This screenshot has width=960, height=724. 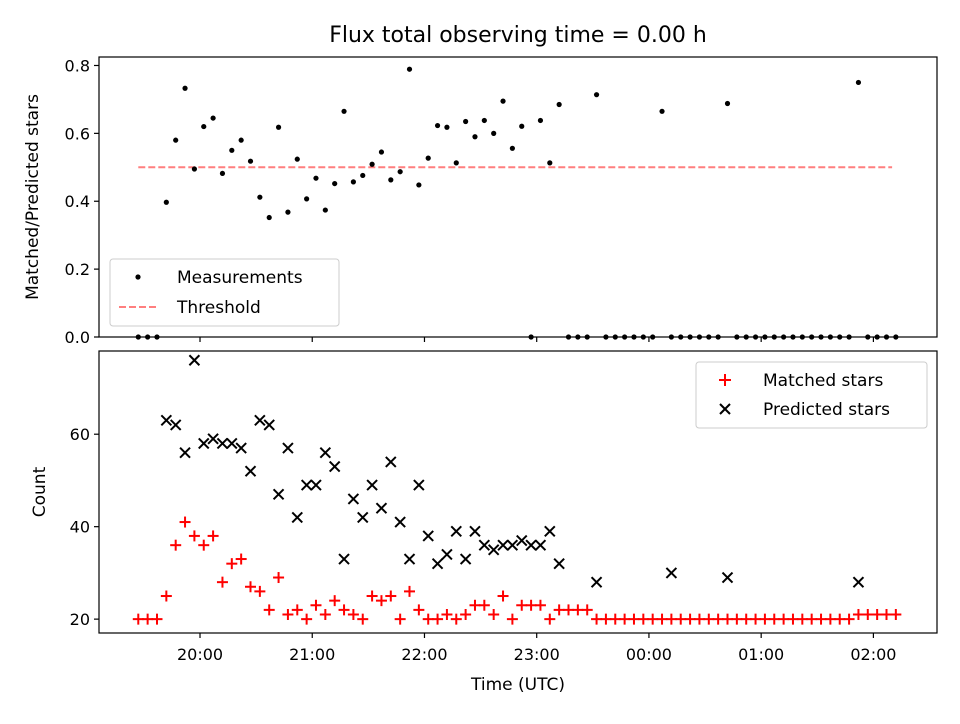 What do you see at coordinates (40, 491) in the screenshot?
I see `bottom-y-axis-label: Count` at bounding box center [40, 491].